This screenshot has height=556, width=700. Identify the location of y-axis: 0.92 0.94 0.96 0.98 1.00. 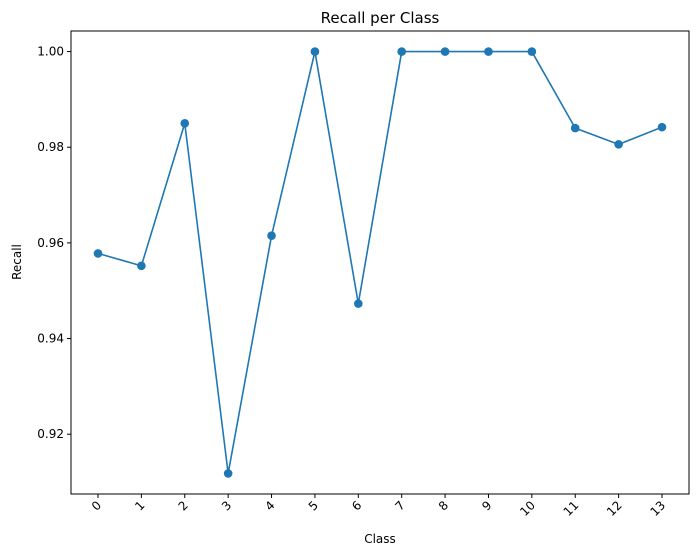
(54, 243).